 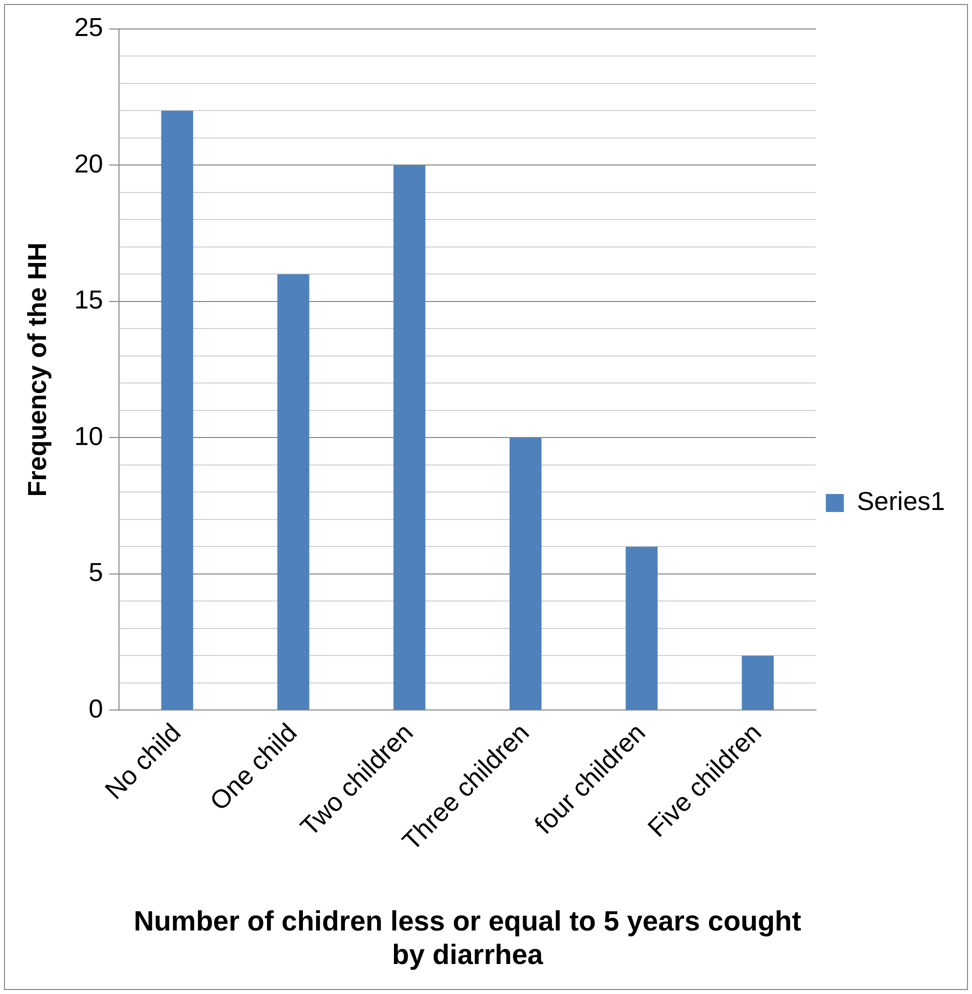 What do you see at coordinates (37, 369) in the screenshot?
I see `y-axis-title: Frequency of the HH` at bounding box center [37, 369].